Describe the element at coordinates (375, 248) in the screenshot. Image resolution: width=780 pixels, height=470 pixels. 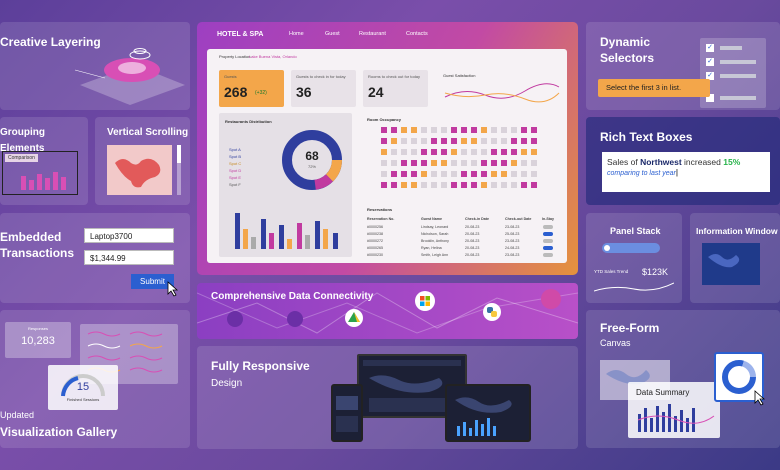
I see `table-cell: #0000265` at that location.